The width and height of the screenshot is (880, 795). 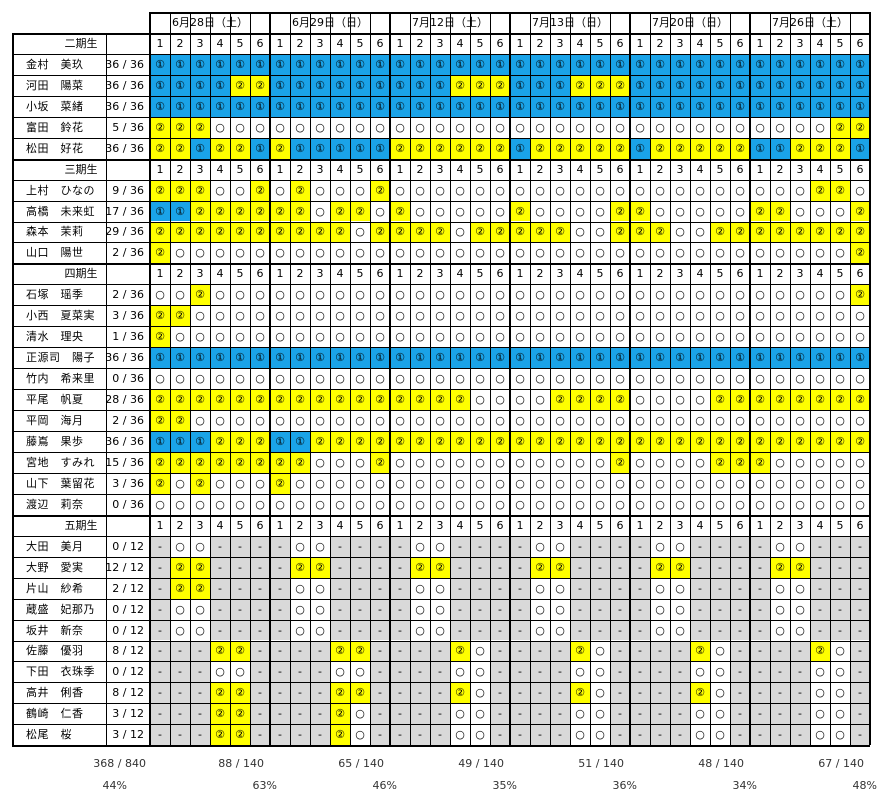 I want to click on slot-number: 5, so click(x=360, y=43).